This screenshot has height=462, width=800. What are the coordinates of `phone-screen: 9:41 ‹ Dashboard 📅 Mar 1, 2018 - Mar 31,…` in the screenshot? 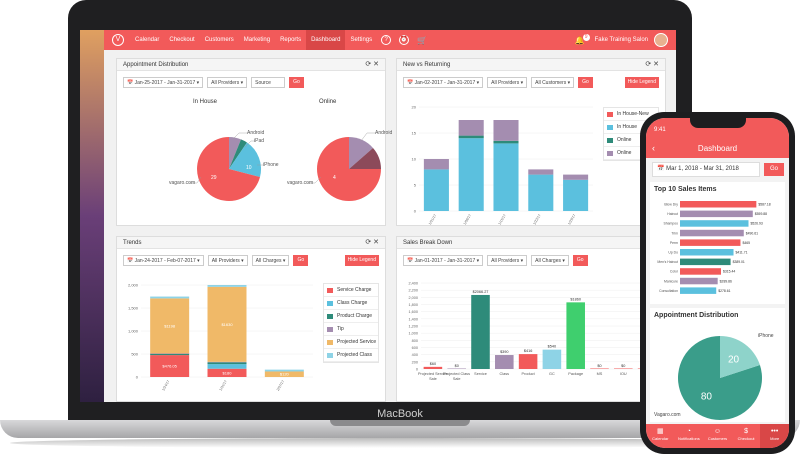 It's located at (717, 283).